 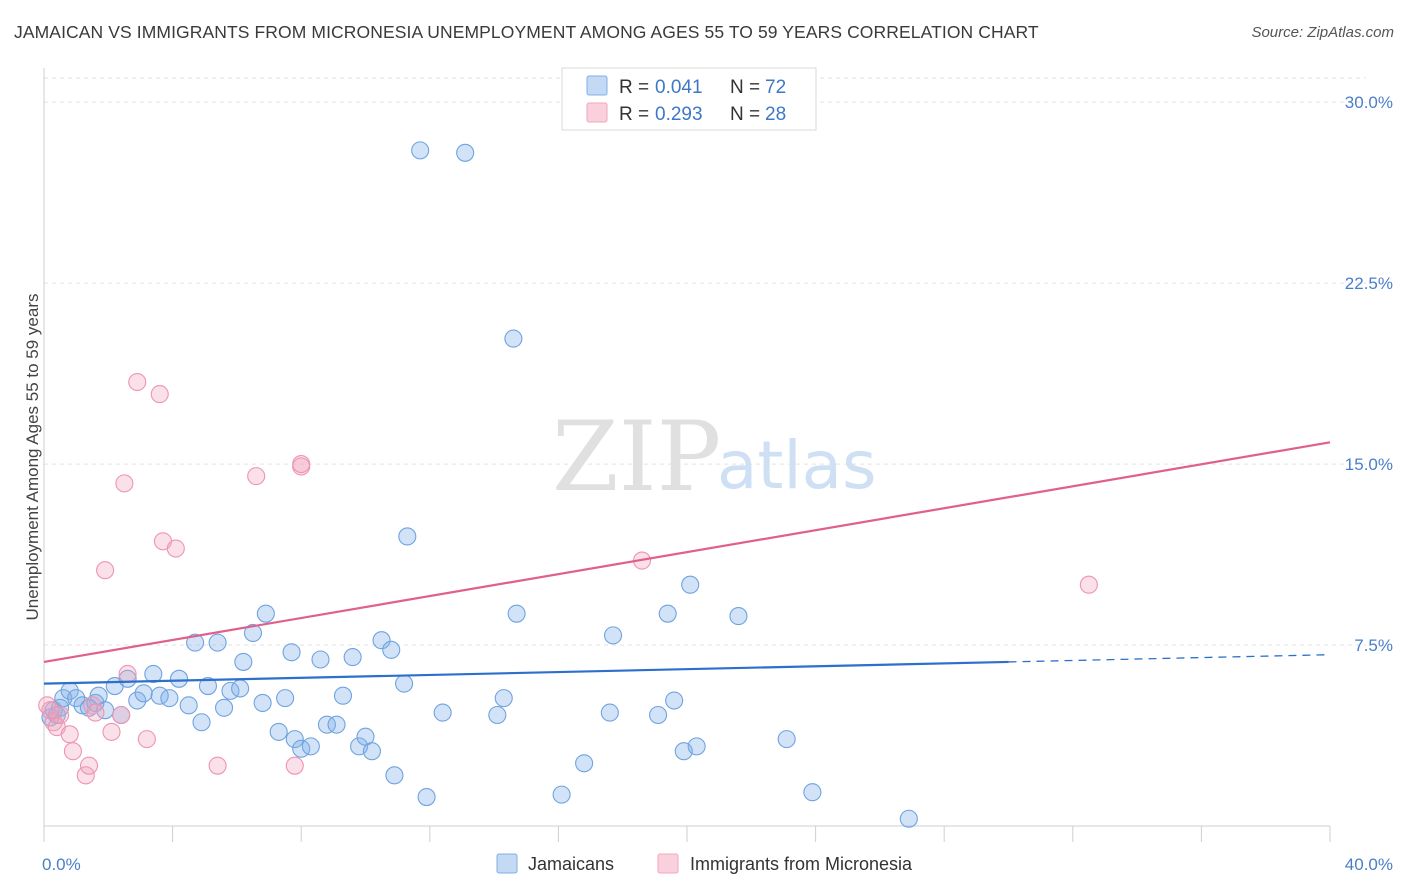 What do you see at coordinates (775, 114) in the screenshot?
I see `legend-n-value-1: 28` at bounding box center [775, 114].